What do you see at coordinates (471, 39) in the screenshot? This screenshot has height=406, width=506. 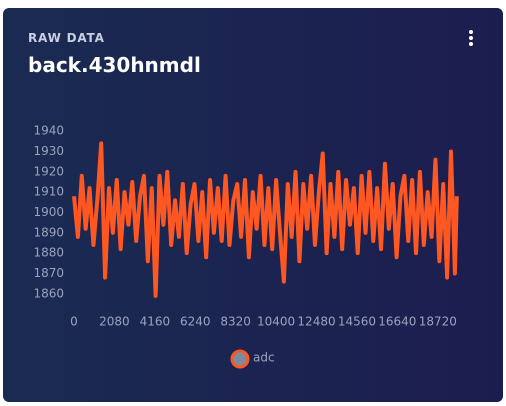 I see `menu-button` at bounding box center [471, 39].